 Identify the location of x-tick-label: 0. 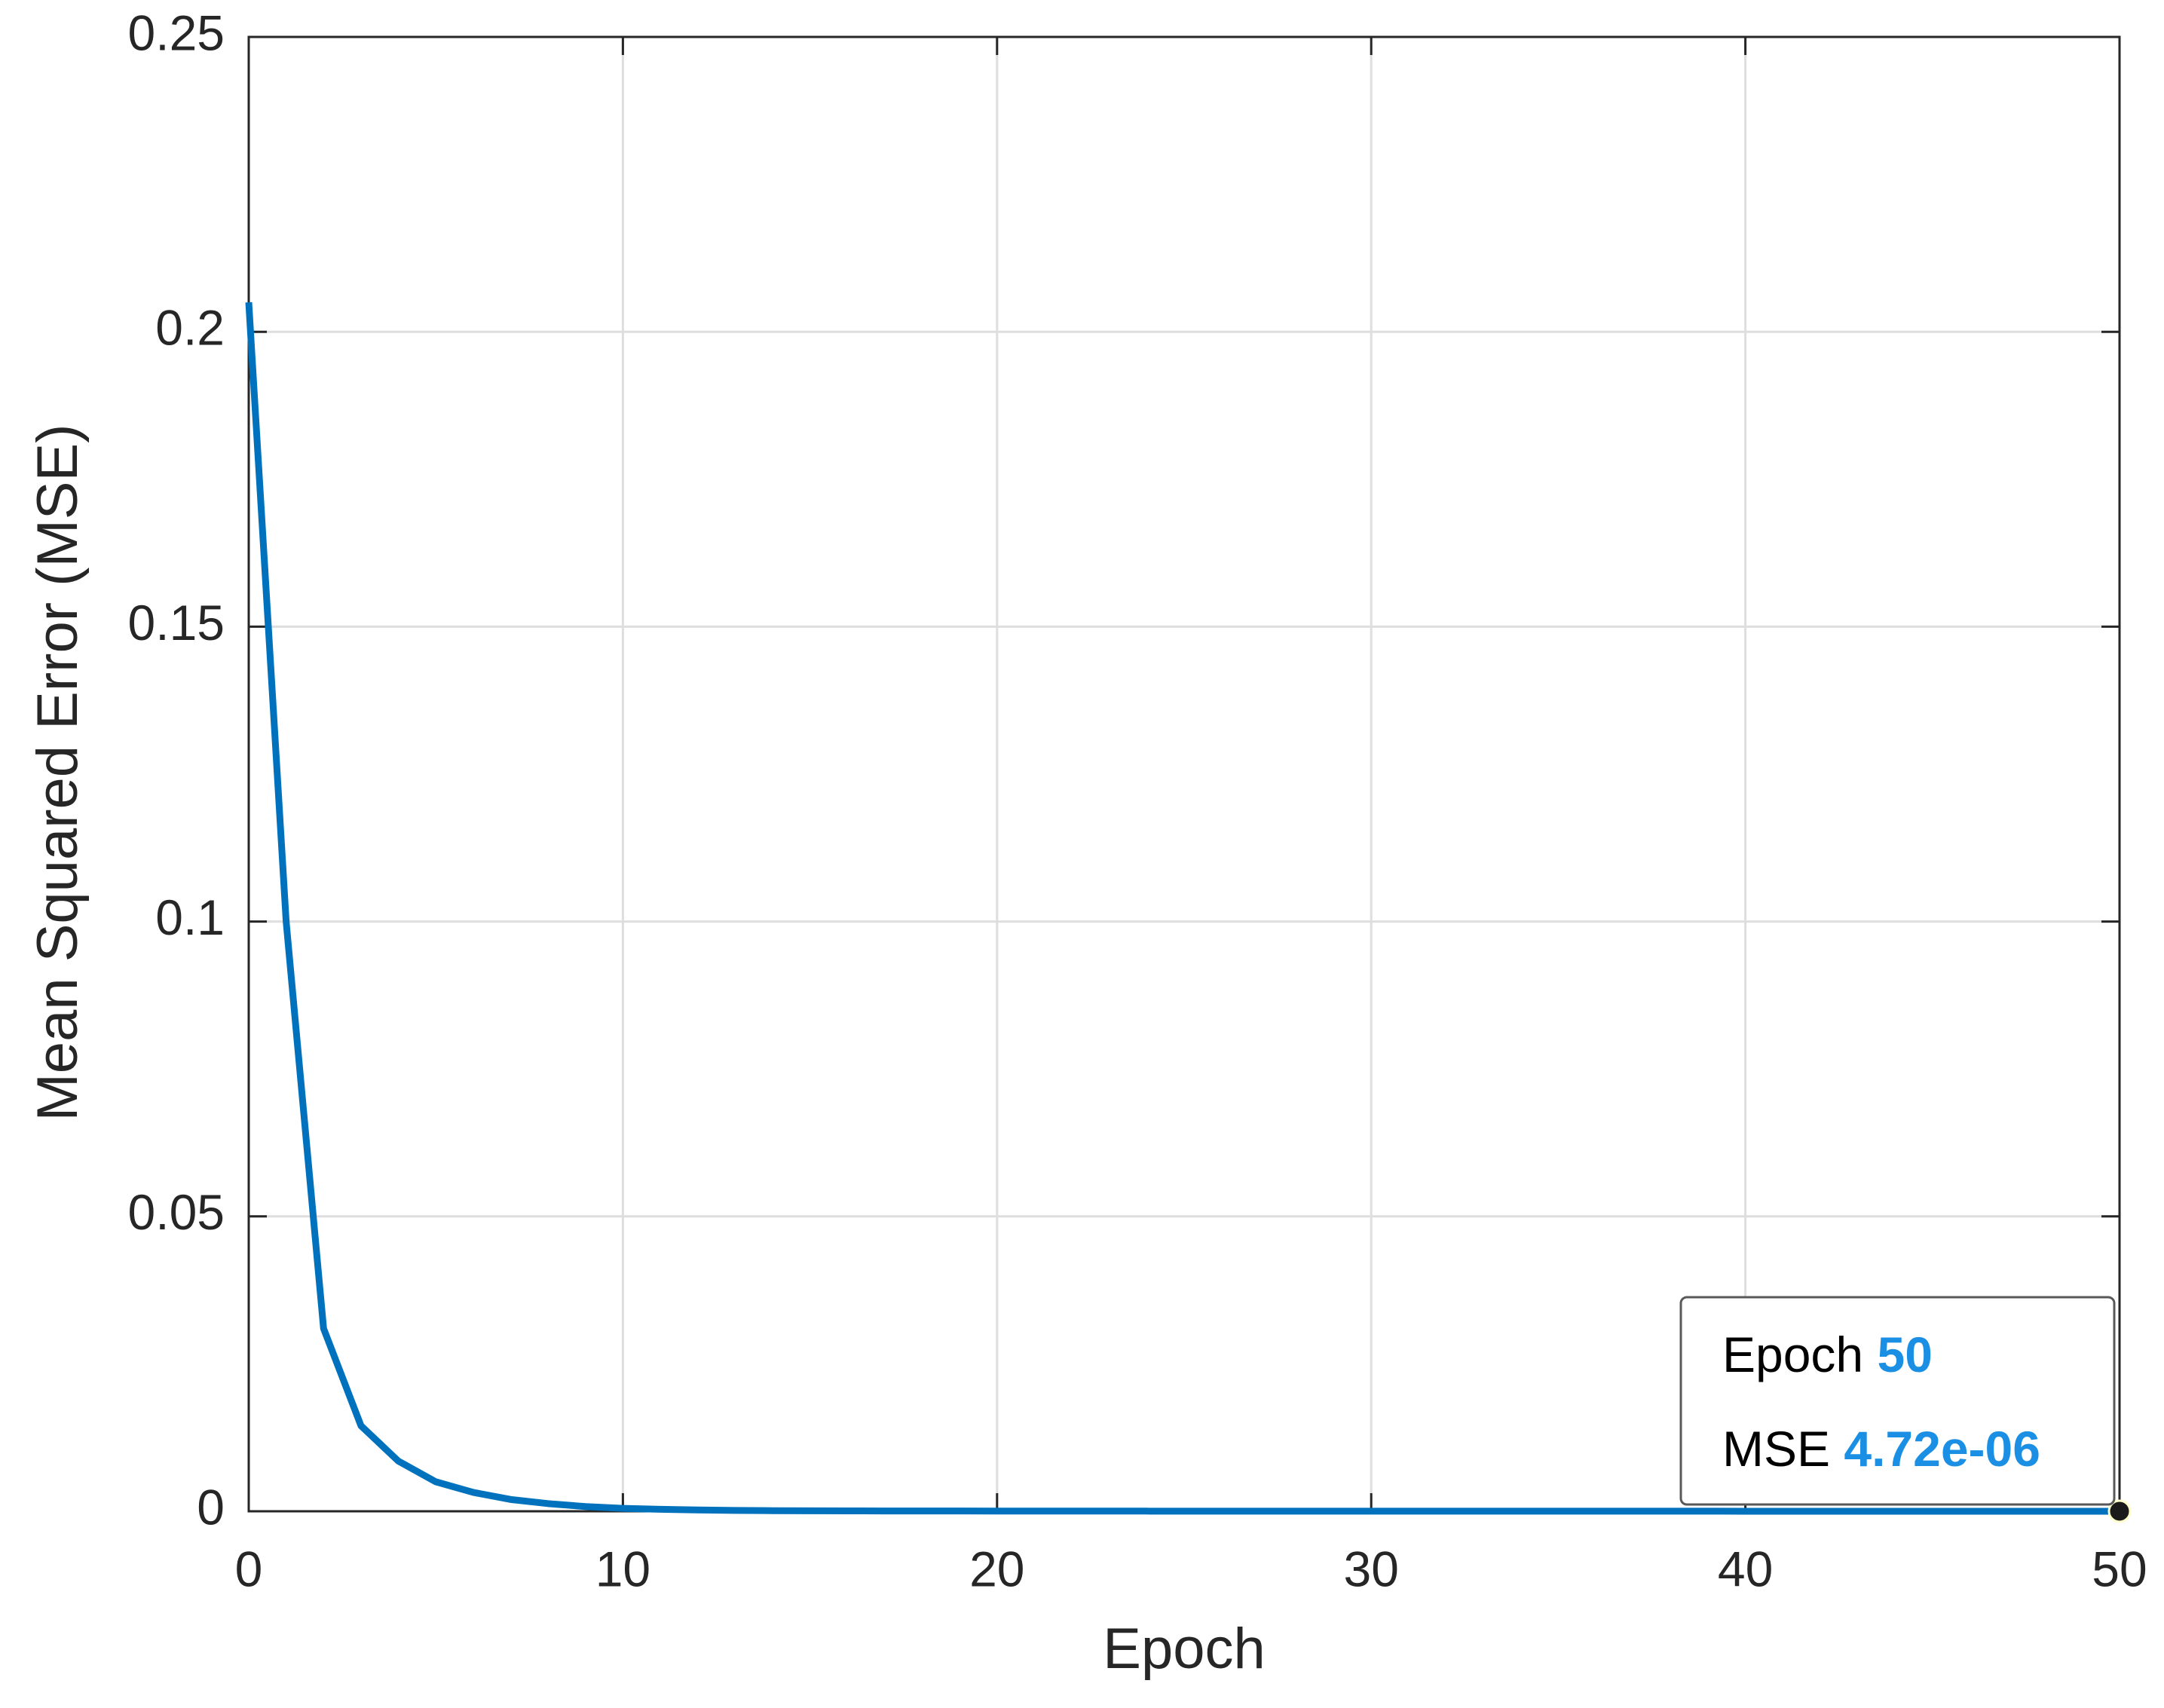
(249, 1569).